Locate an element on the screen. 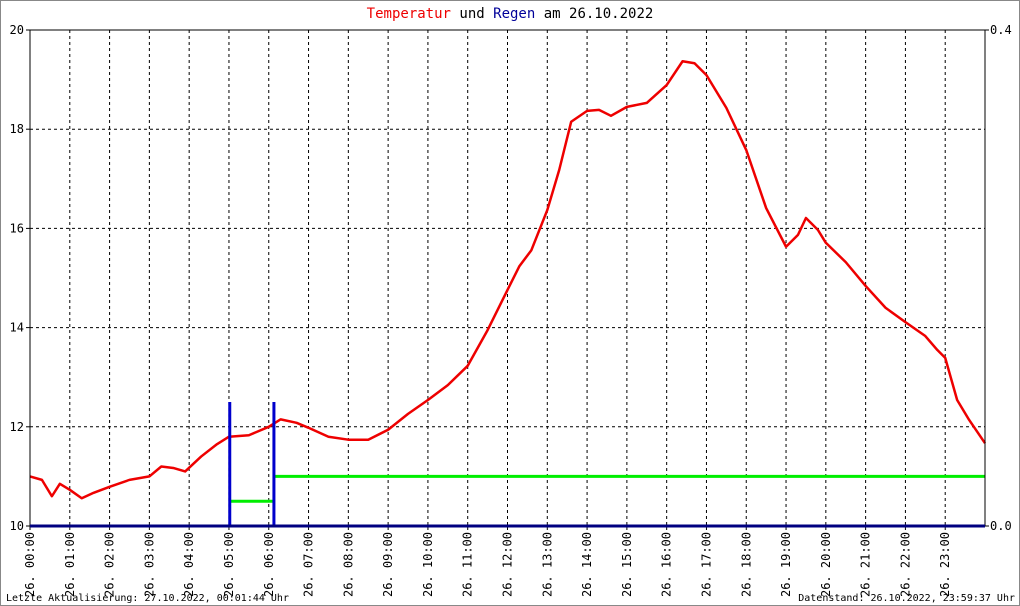  x-tick-label: 26. 00:00 is located at coordinates (30, 564).